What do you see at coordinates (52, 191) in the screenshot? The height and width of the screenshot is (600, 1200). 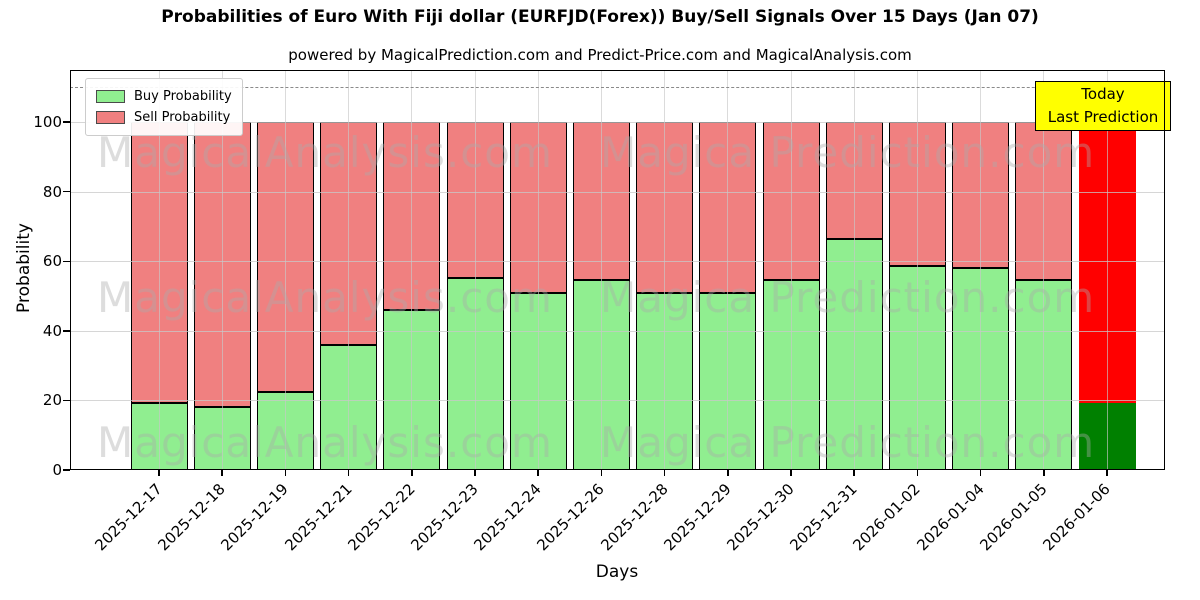 I see `y-tick-label: 80` at bounding box center [52, 191].